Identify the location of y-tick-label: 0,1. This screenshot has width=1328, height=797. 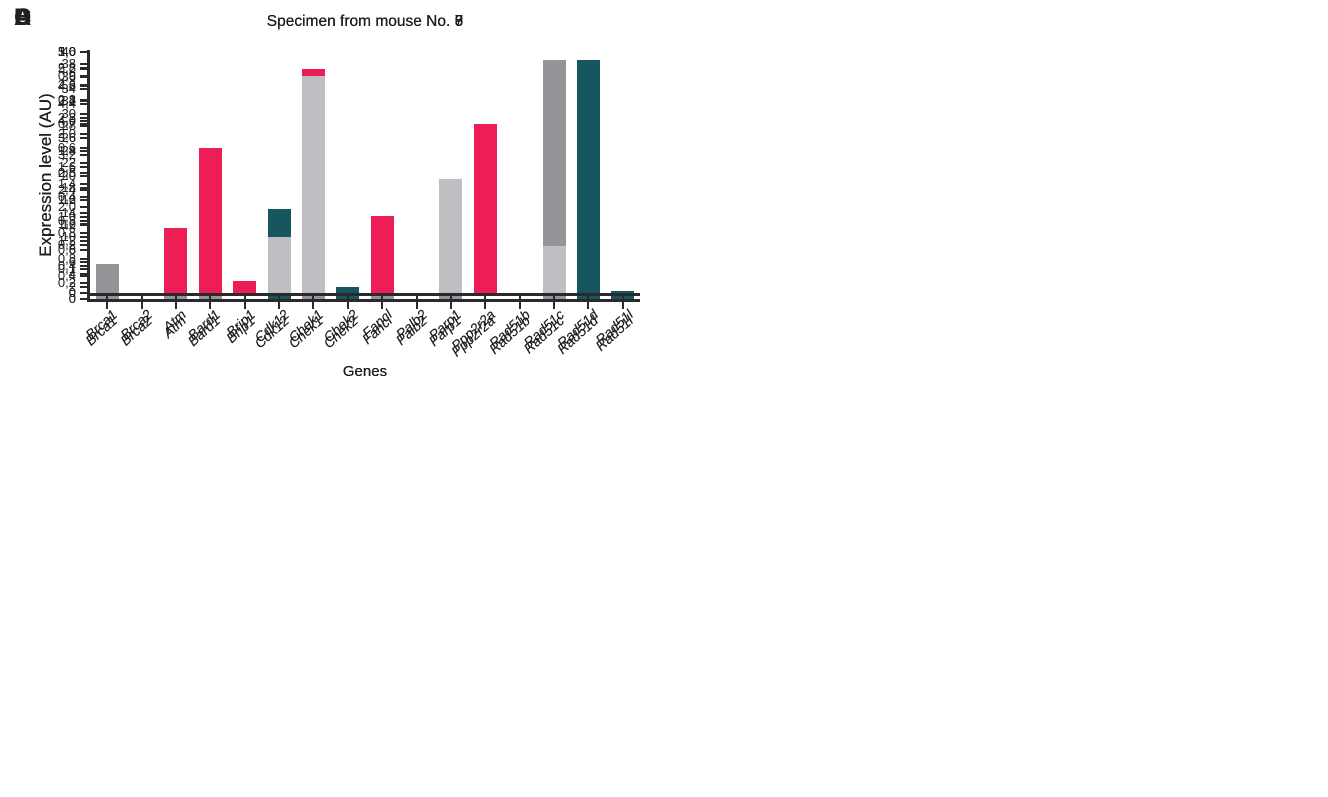
(66, 268).